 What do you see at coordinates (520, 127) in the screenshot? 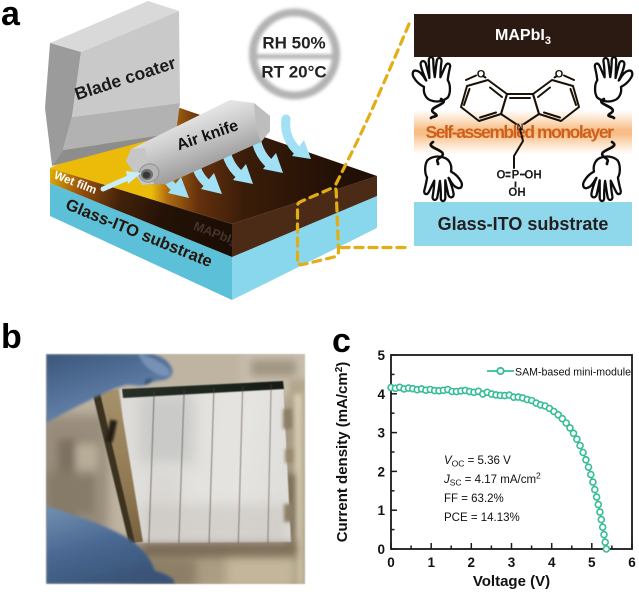
I see `svg-text: N` at bounding box center [520, 127].